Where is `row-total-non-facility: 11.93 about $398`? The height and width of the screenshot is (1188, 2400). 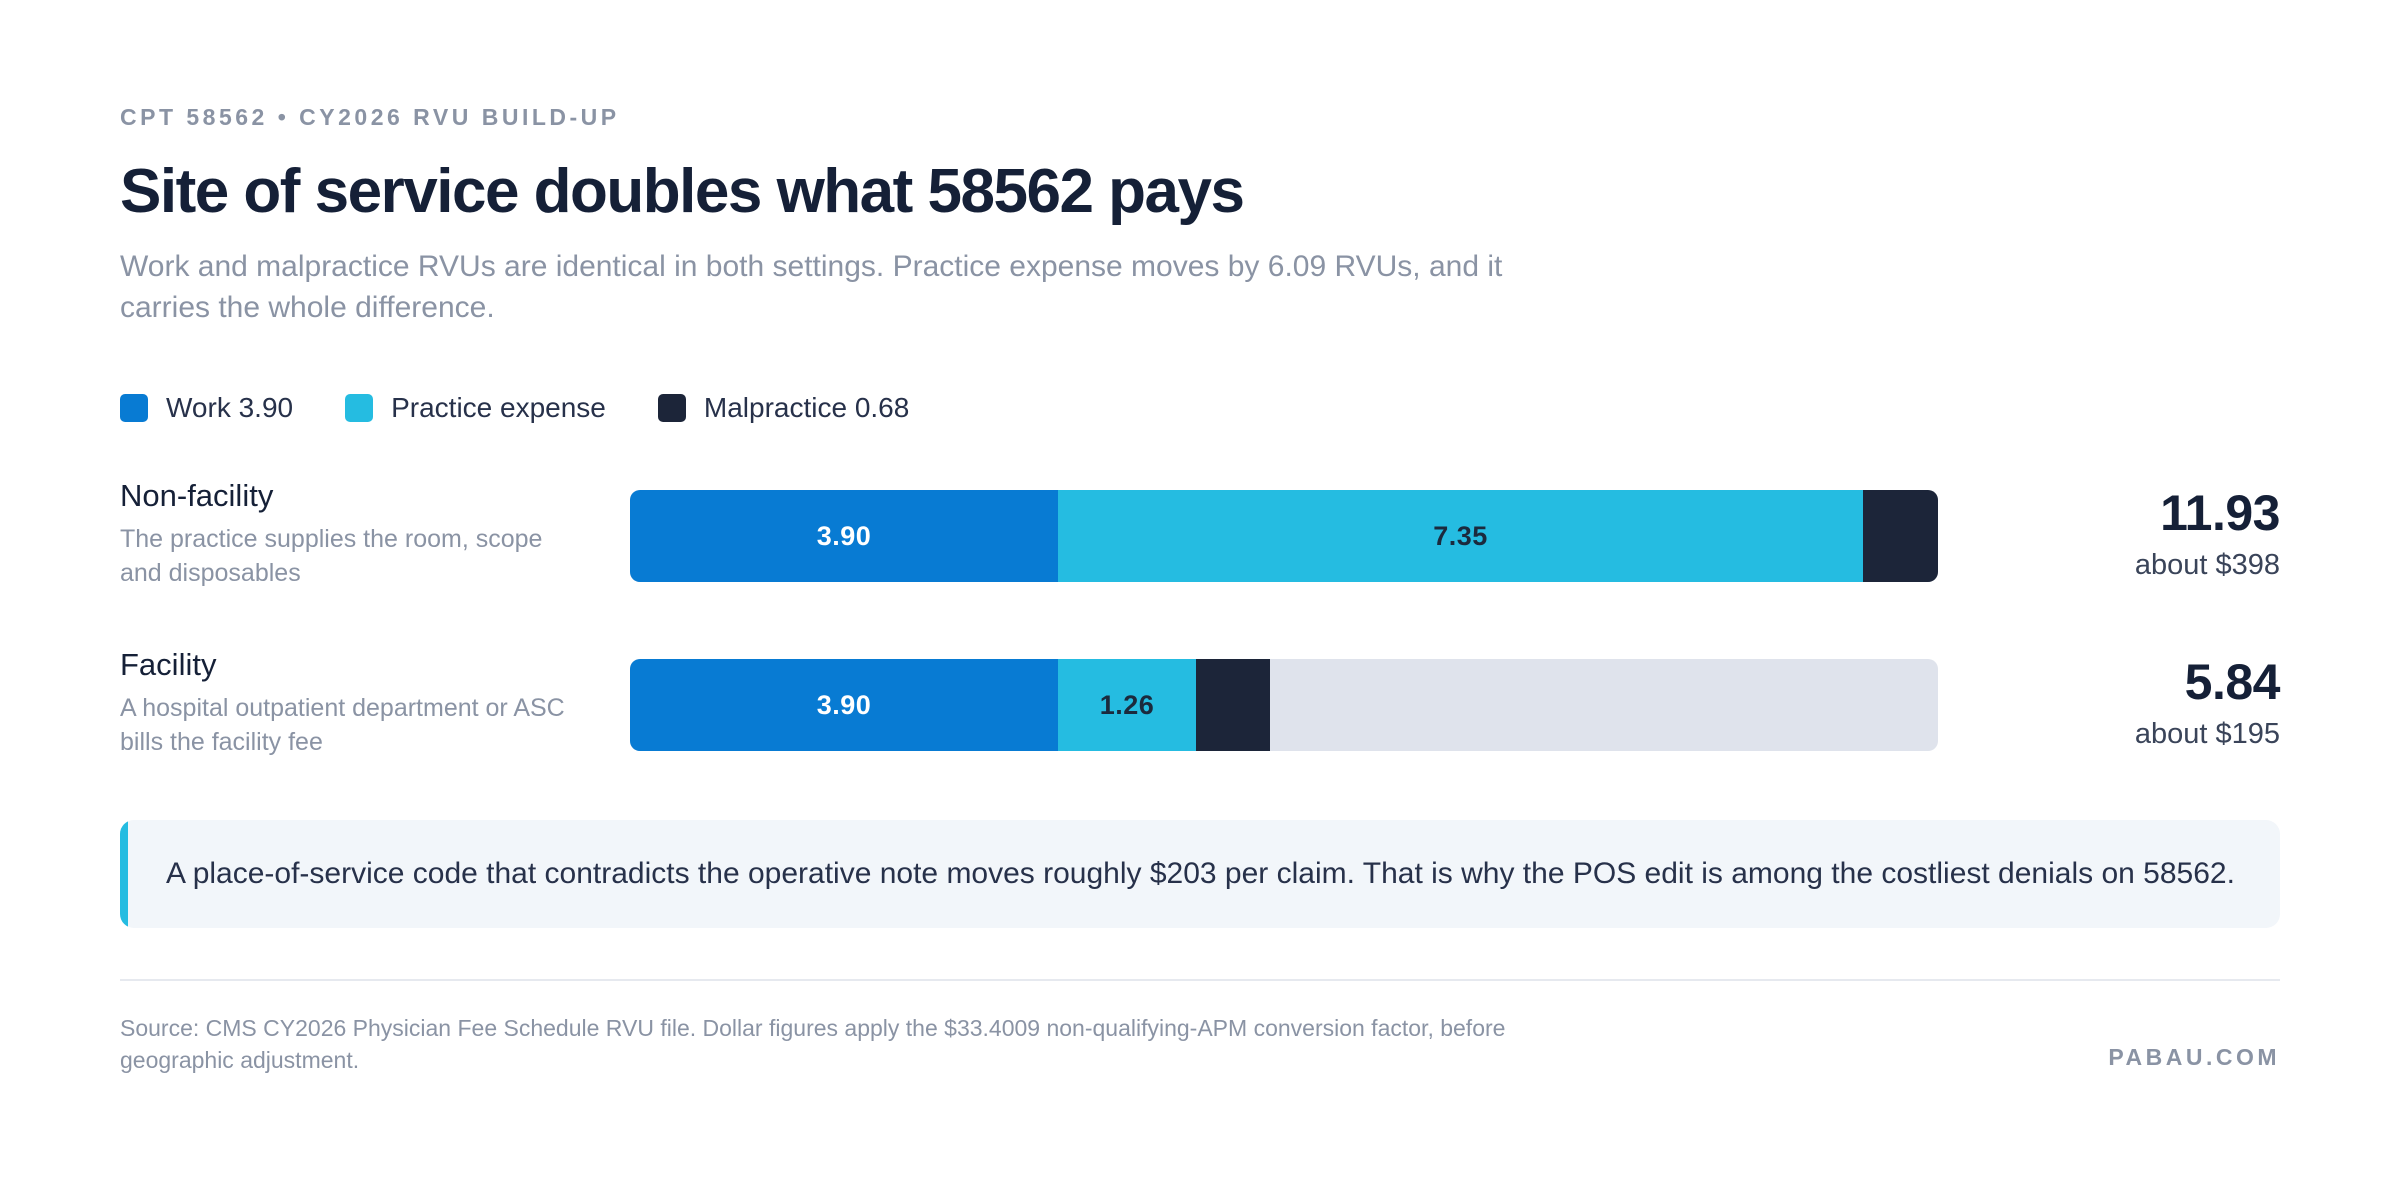
row-total-non-facility: 11.93 about $398 is located at coordinates (2207, 534).